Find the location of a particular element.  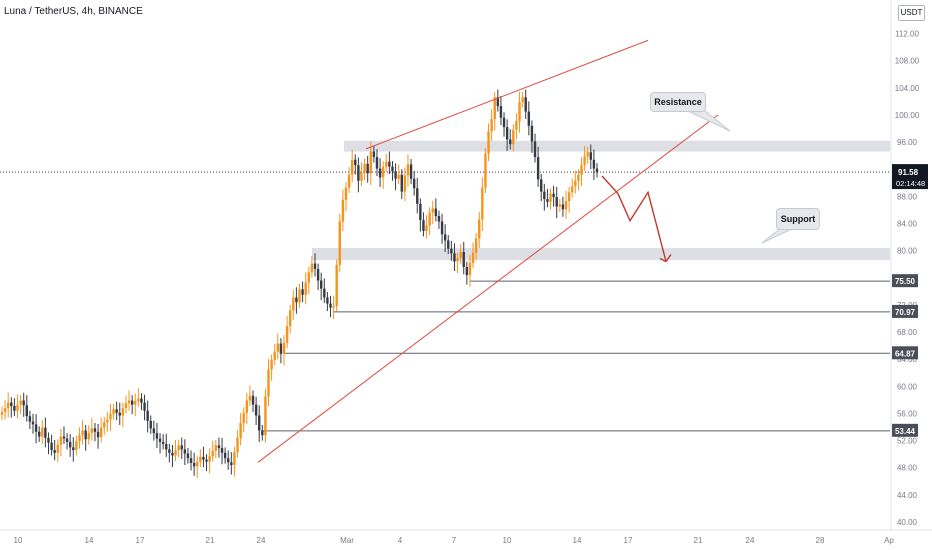

currency-badge: USDT is located at coordinates (911, 13).